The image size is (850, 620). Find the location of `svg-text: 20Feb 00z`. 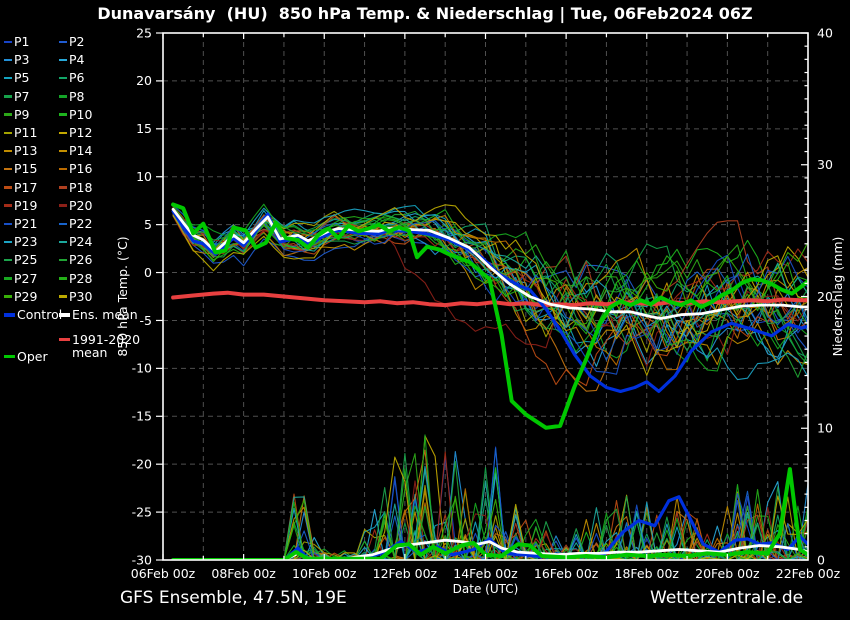

svg-text: 20Feb 00z is located at coordinates (727, 573).